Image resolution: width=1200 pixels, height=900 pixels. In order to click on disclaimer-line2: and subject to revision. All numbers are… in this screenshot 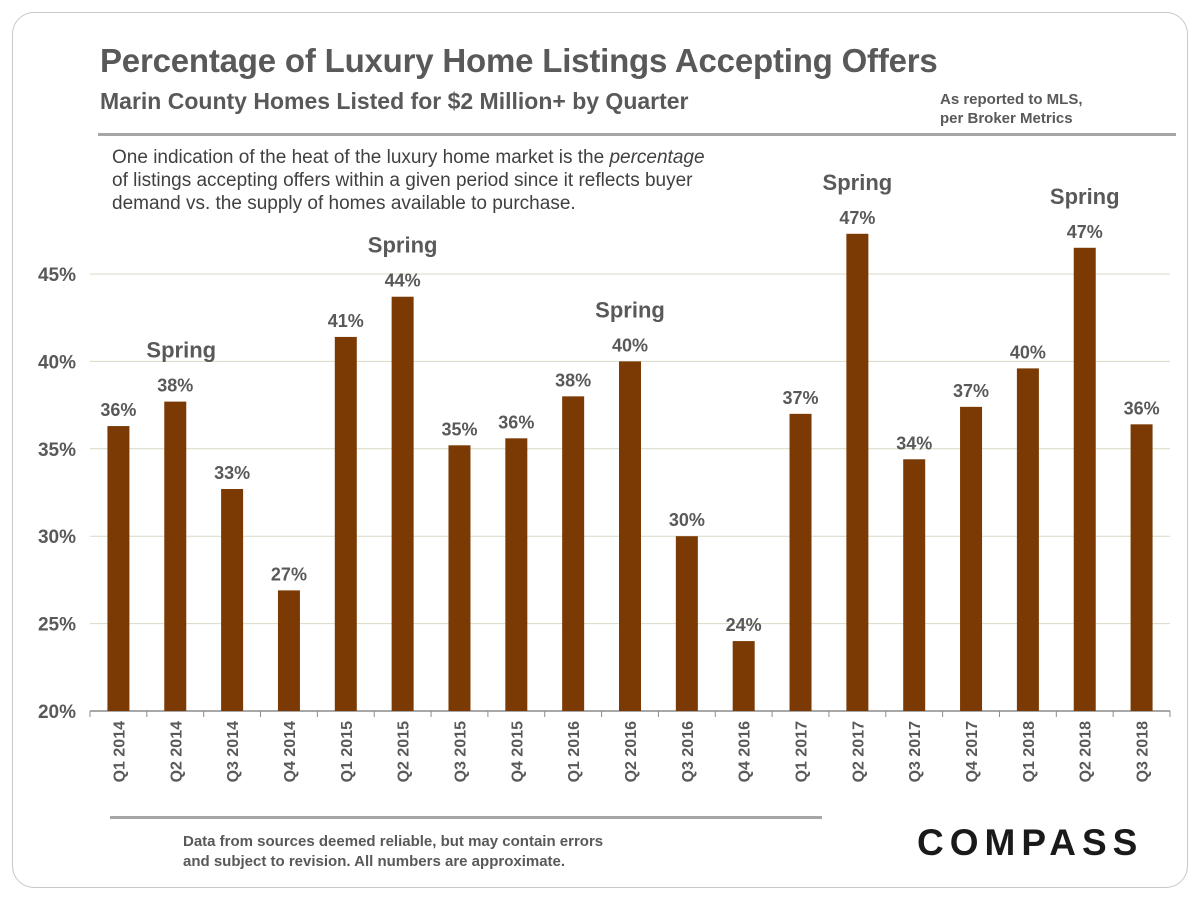, I will do `click(374, 861)`.